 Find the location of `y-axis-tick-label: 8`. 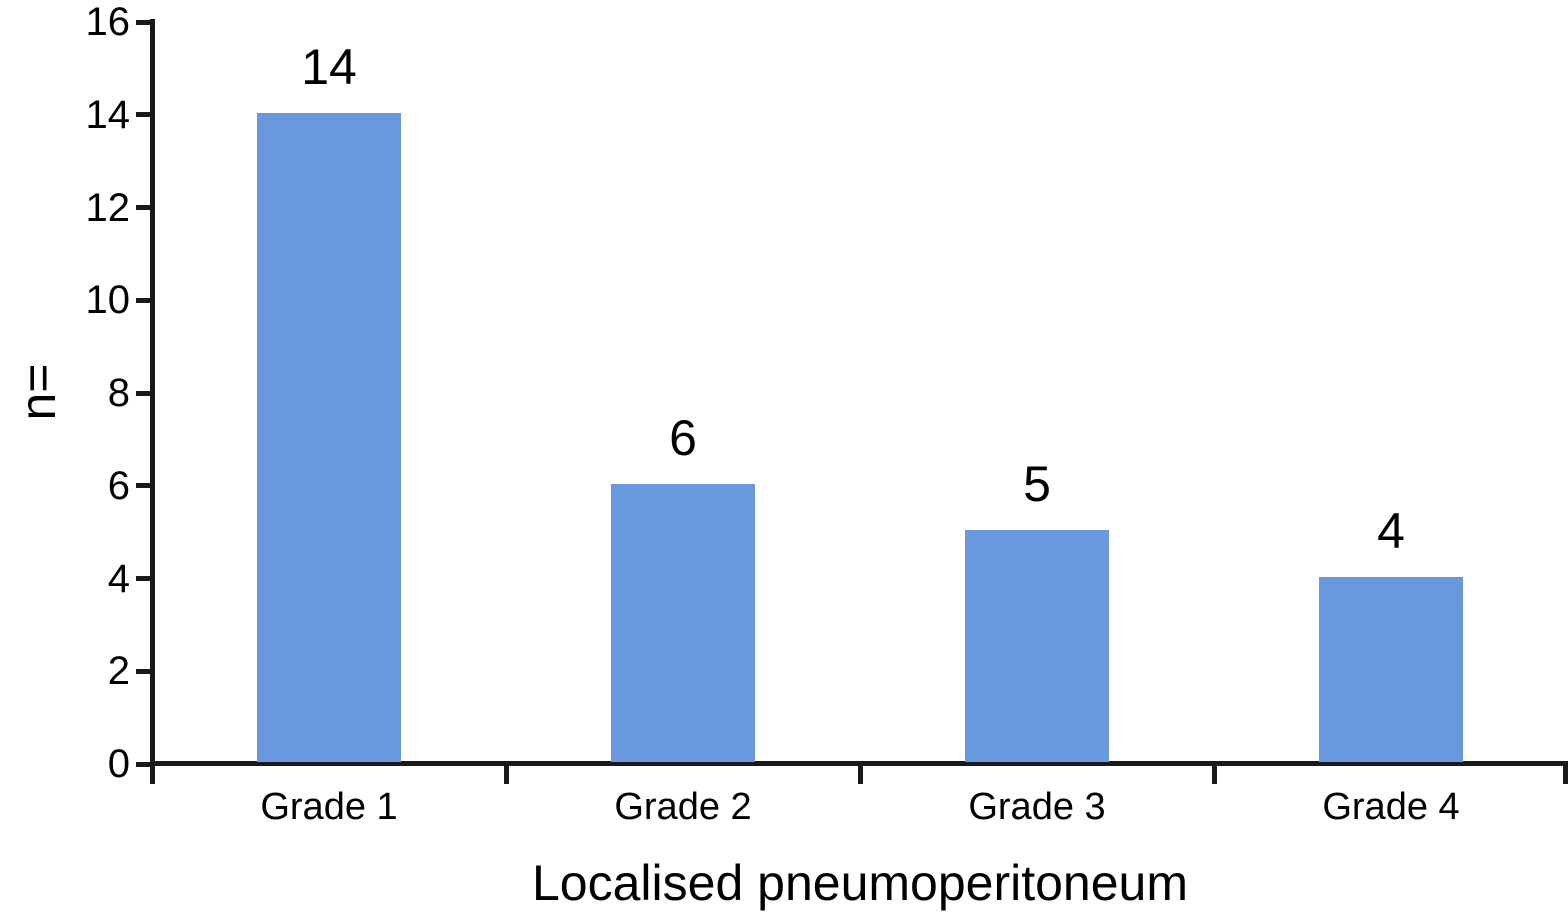

y-axis-tick-label: 8 is located at coordinates (118, 393).